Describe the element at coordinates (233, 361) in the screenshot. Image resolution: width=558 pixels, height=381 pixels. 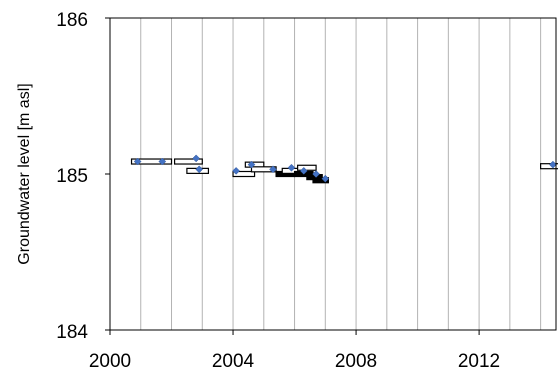
I see `x-tick-label-2004: 2004` at that location.